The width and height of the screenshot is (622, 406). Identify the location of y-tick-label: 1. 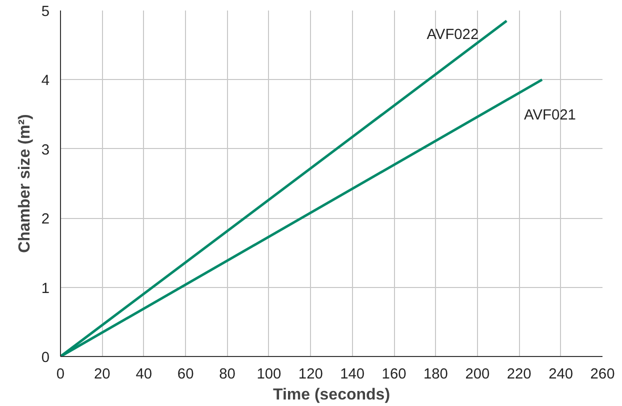
(45, 288).